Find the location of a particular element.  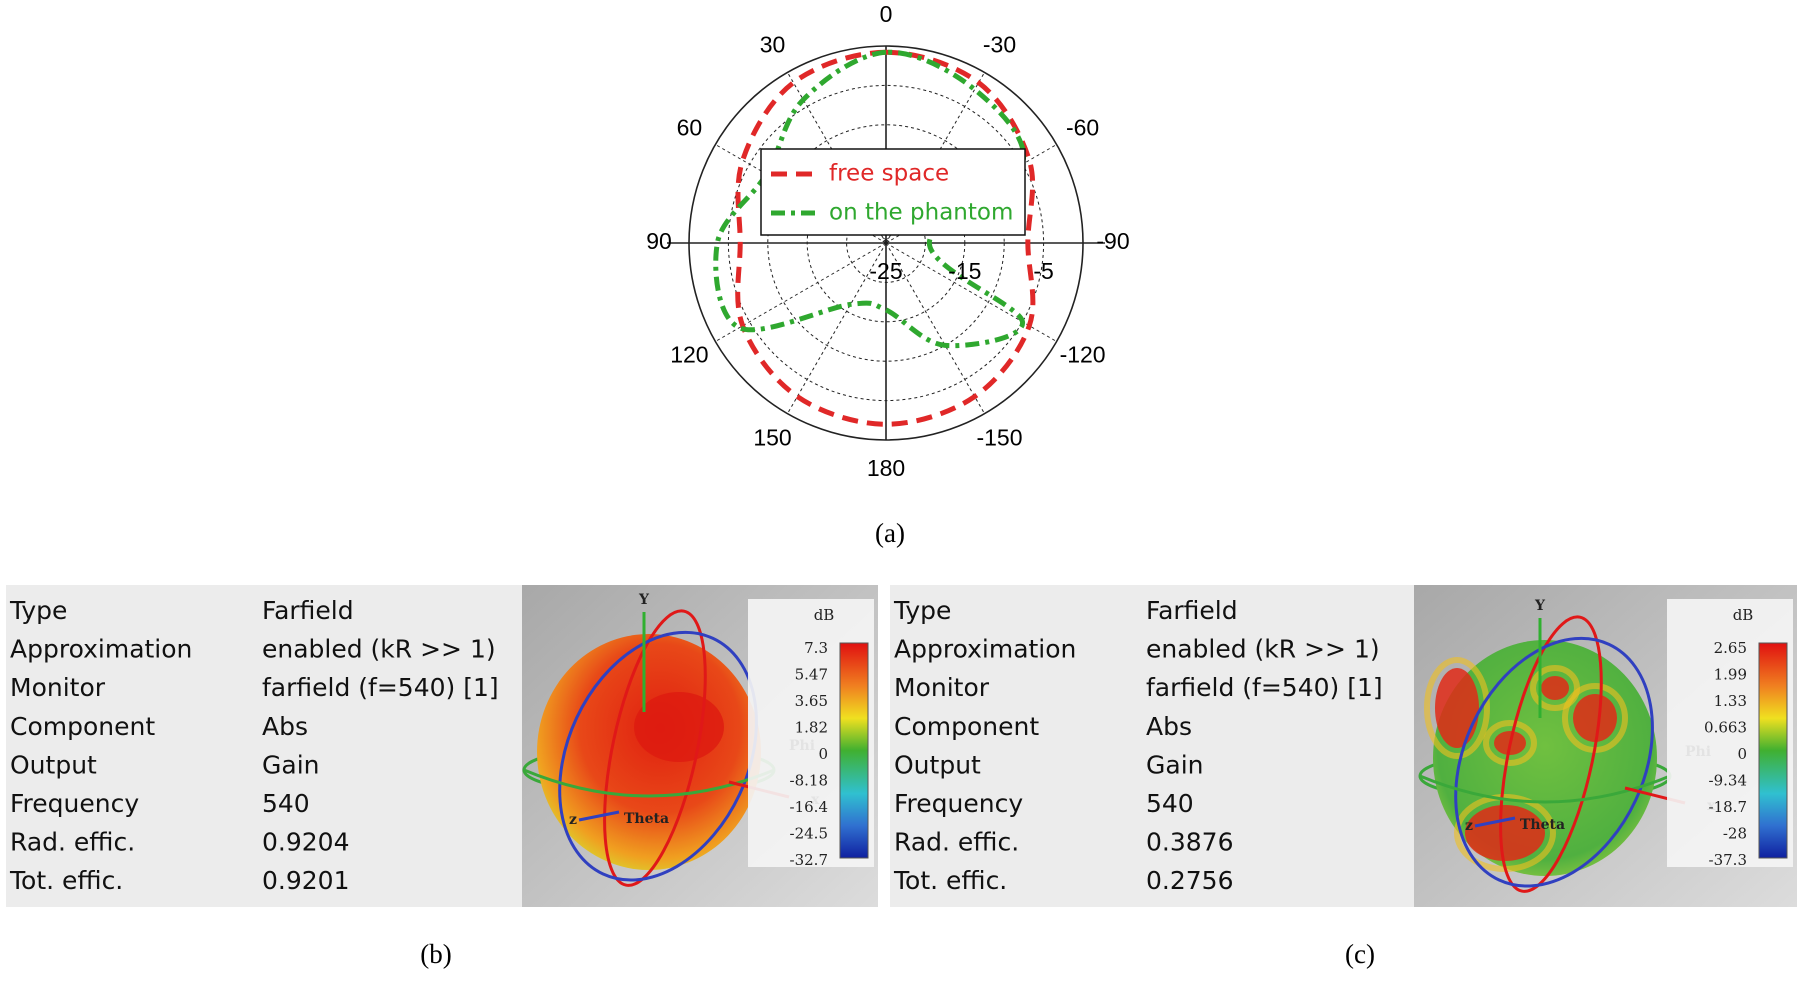

outer-ring is located at coordinates (886, 243).